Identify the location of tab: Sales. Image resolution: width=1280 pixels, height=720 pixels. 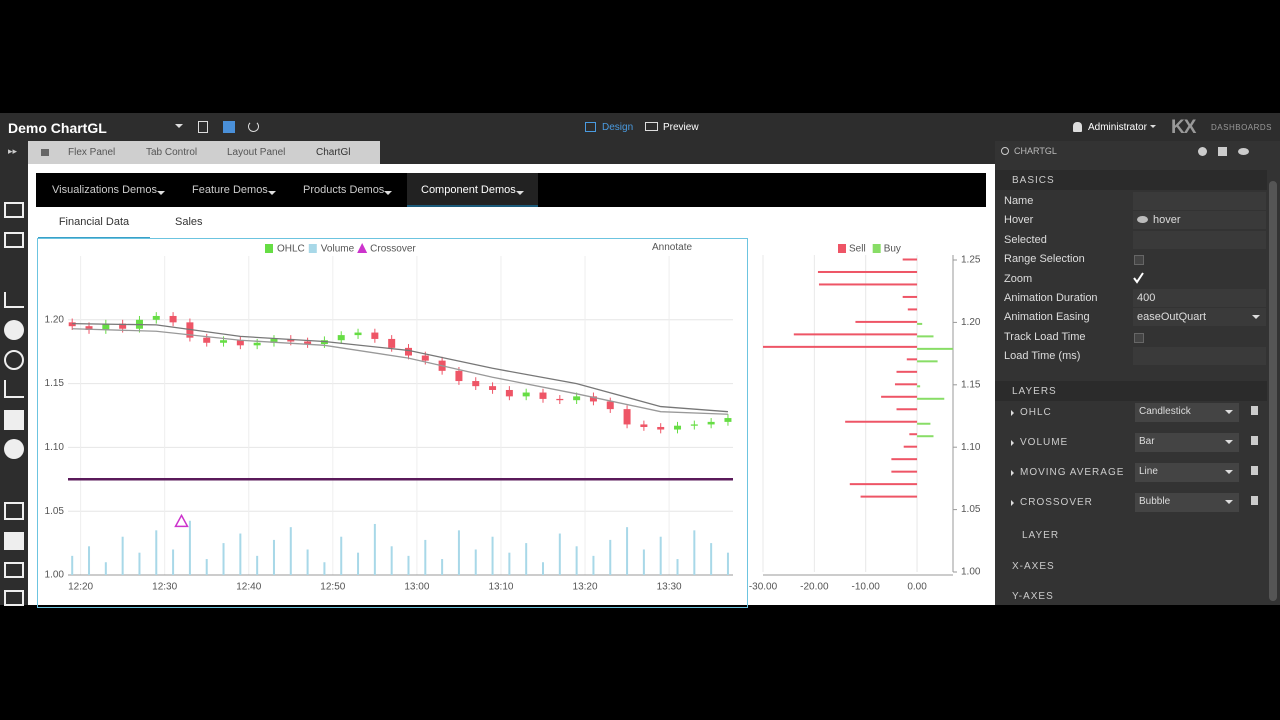
(189, 222).